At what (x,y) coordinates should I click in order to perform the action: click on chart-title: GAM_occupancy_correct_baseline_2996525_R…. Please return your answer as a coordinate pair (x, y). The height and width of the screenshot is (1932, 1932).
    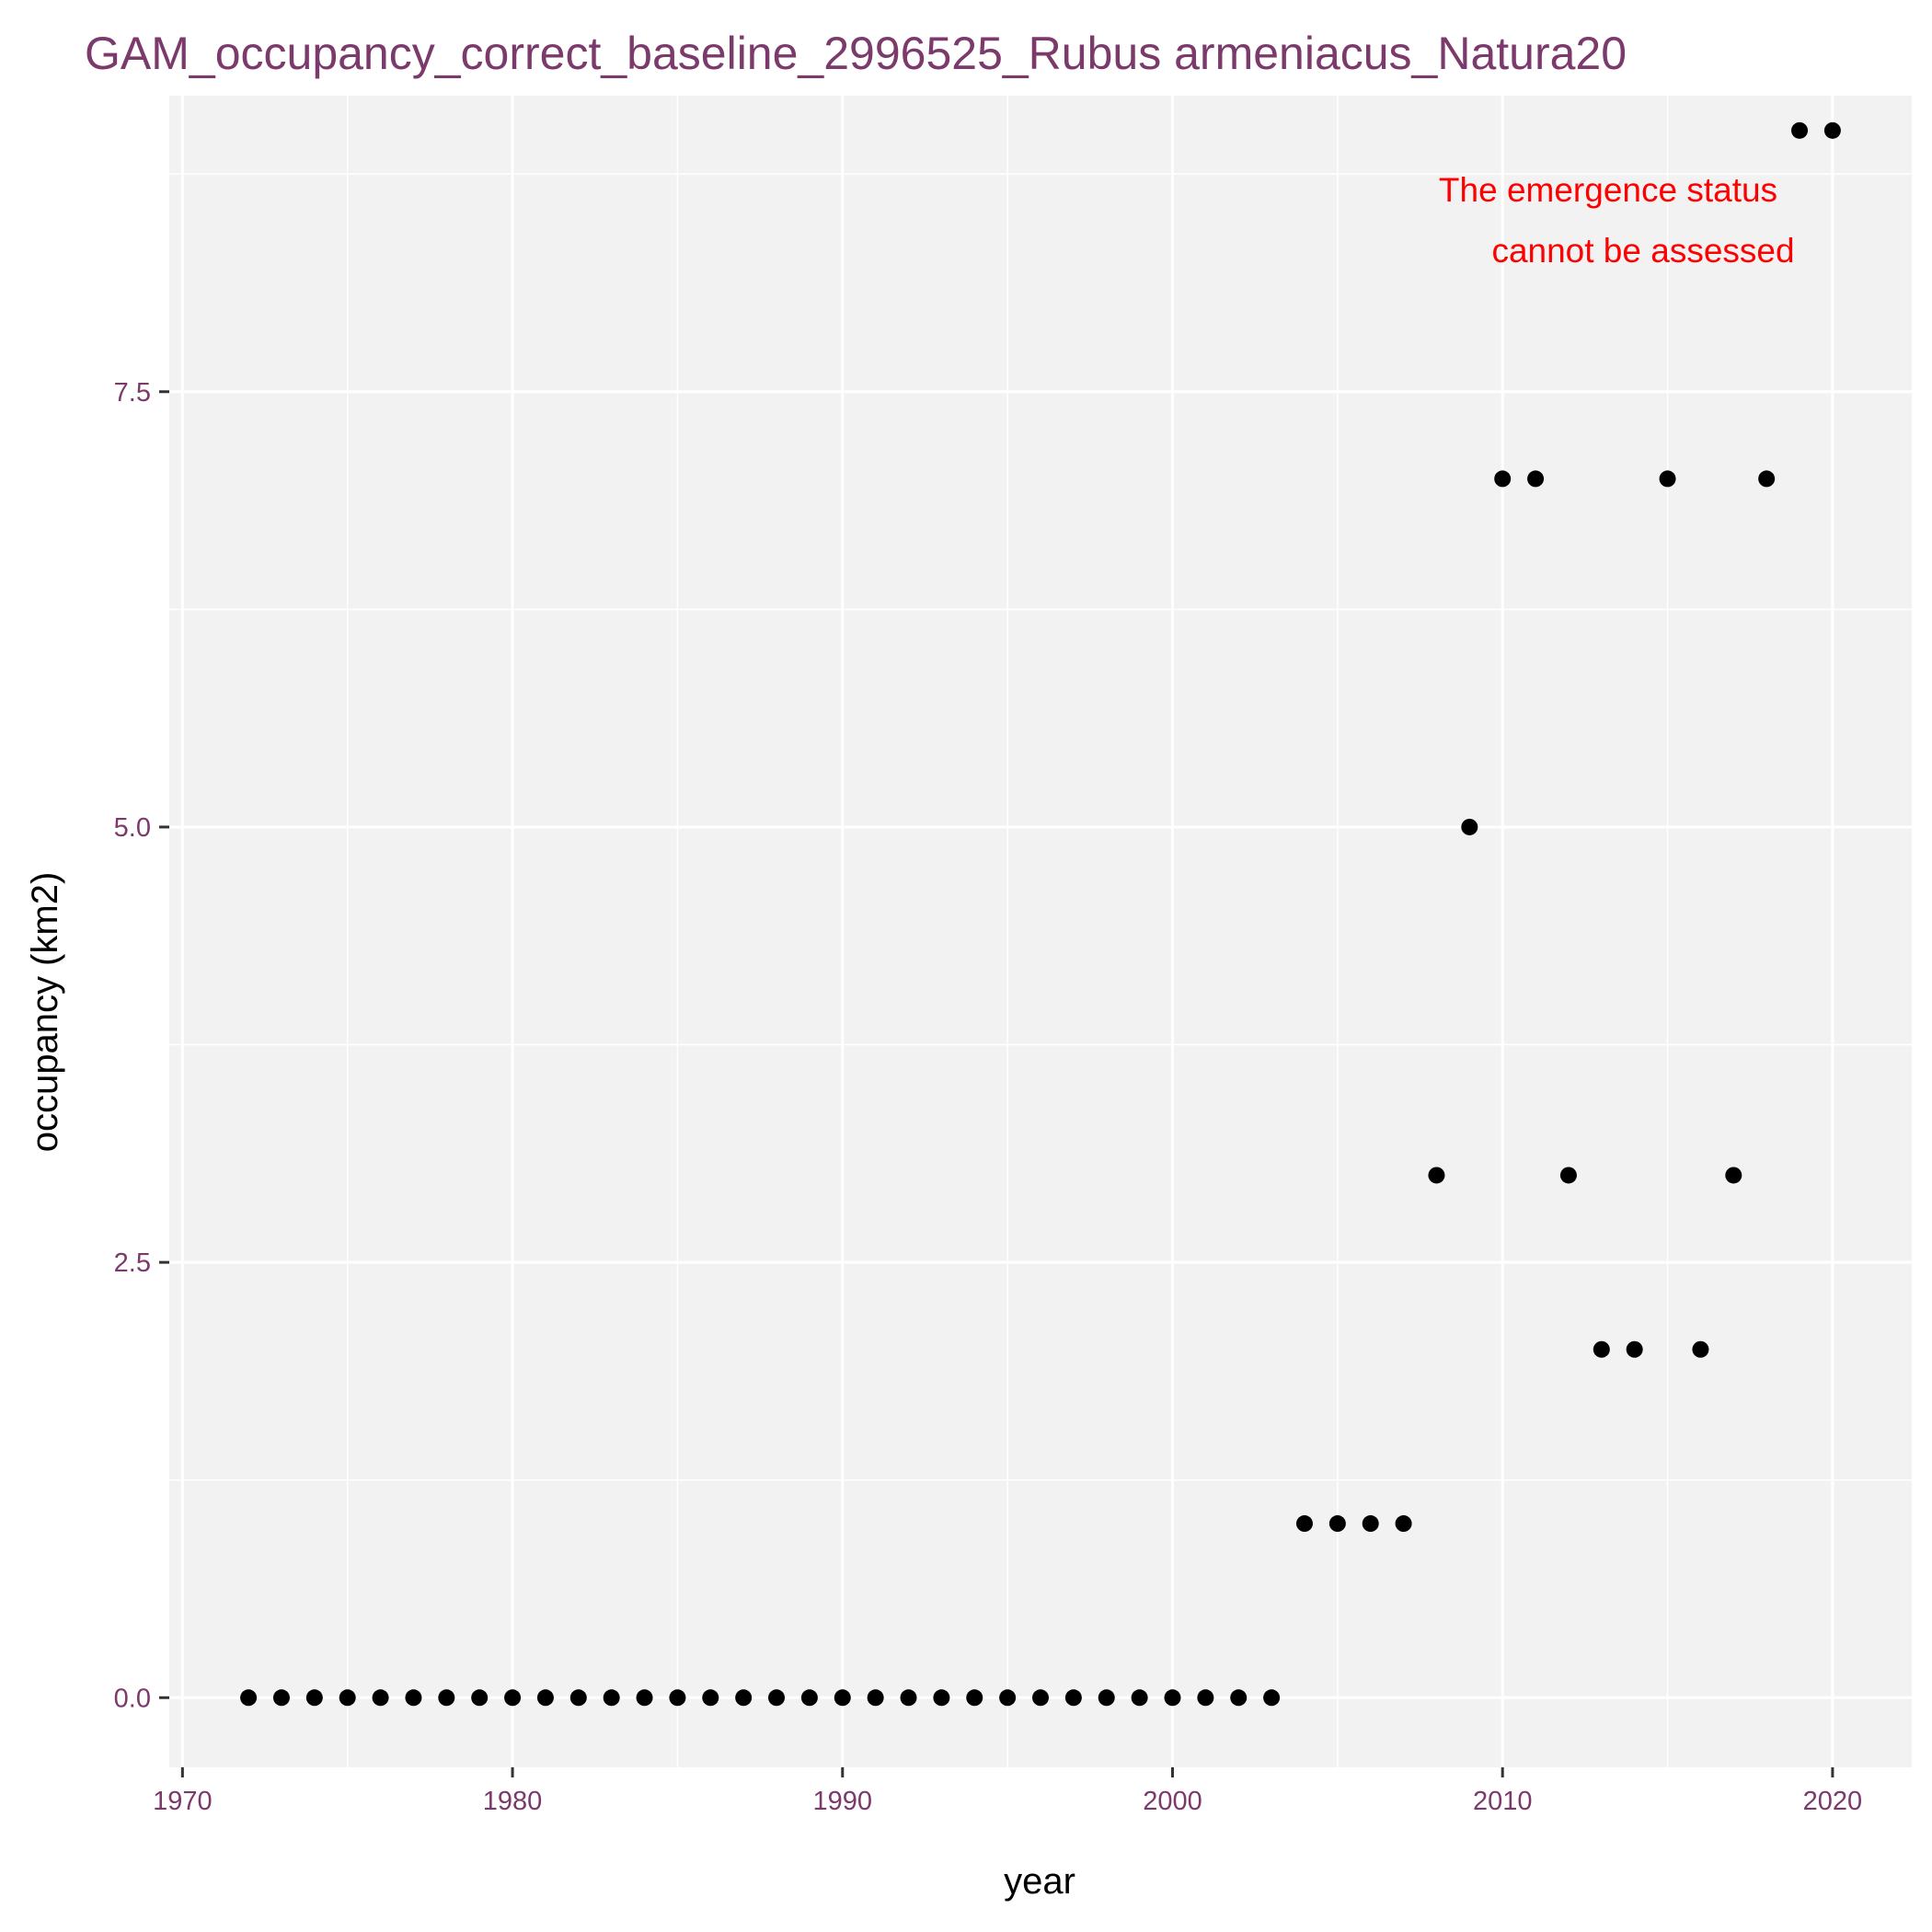
    Looking at the image, I should click on (856, 53).